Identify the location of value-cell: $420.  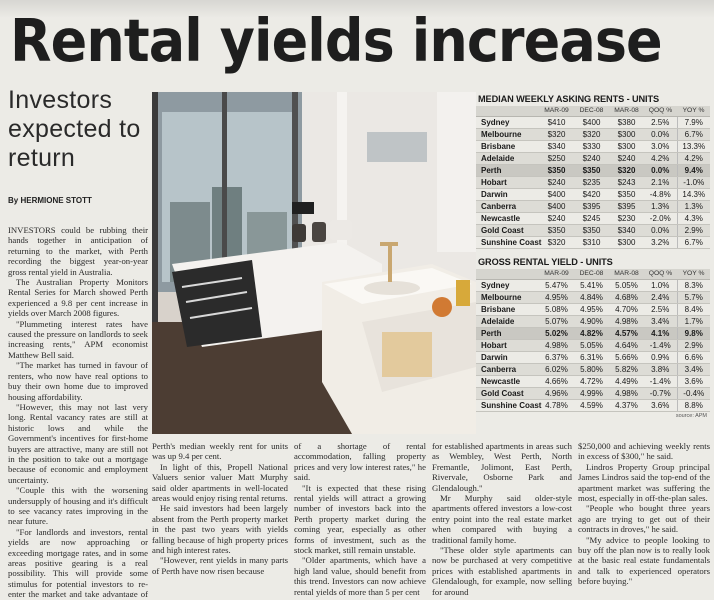
(591, 194).